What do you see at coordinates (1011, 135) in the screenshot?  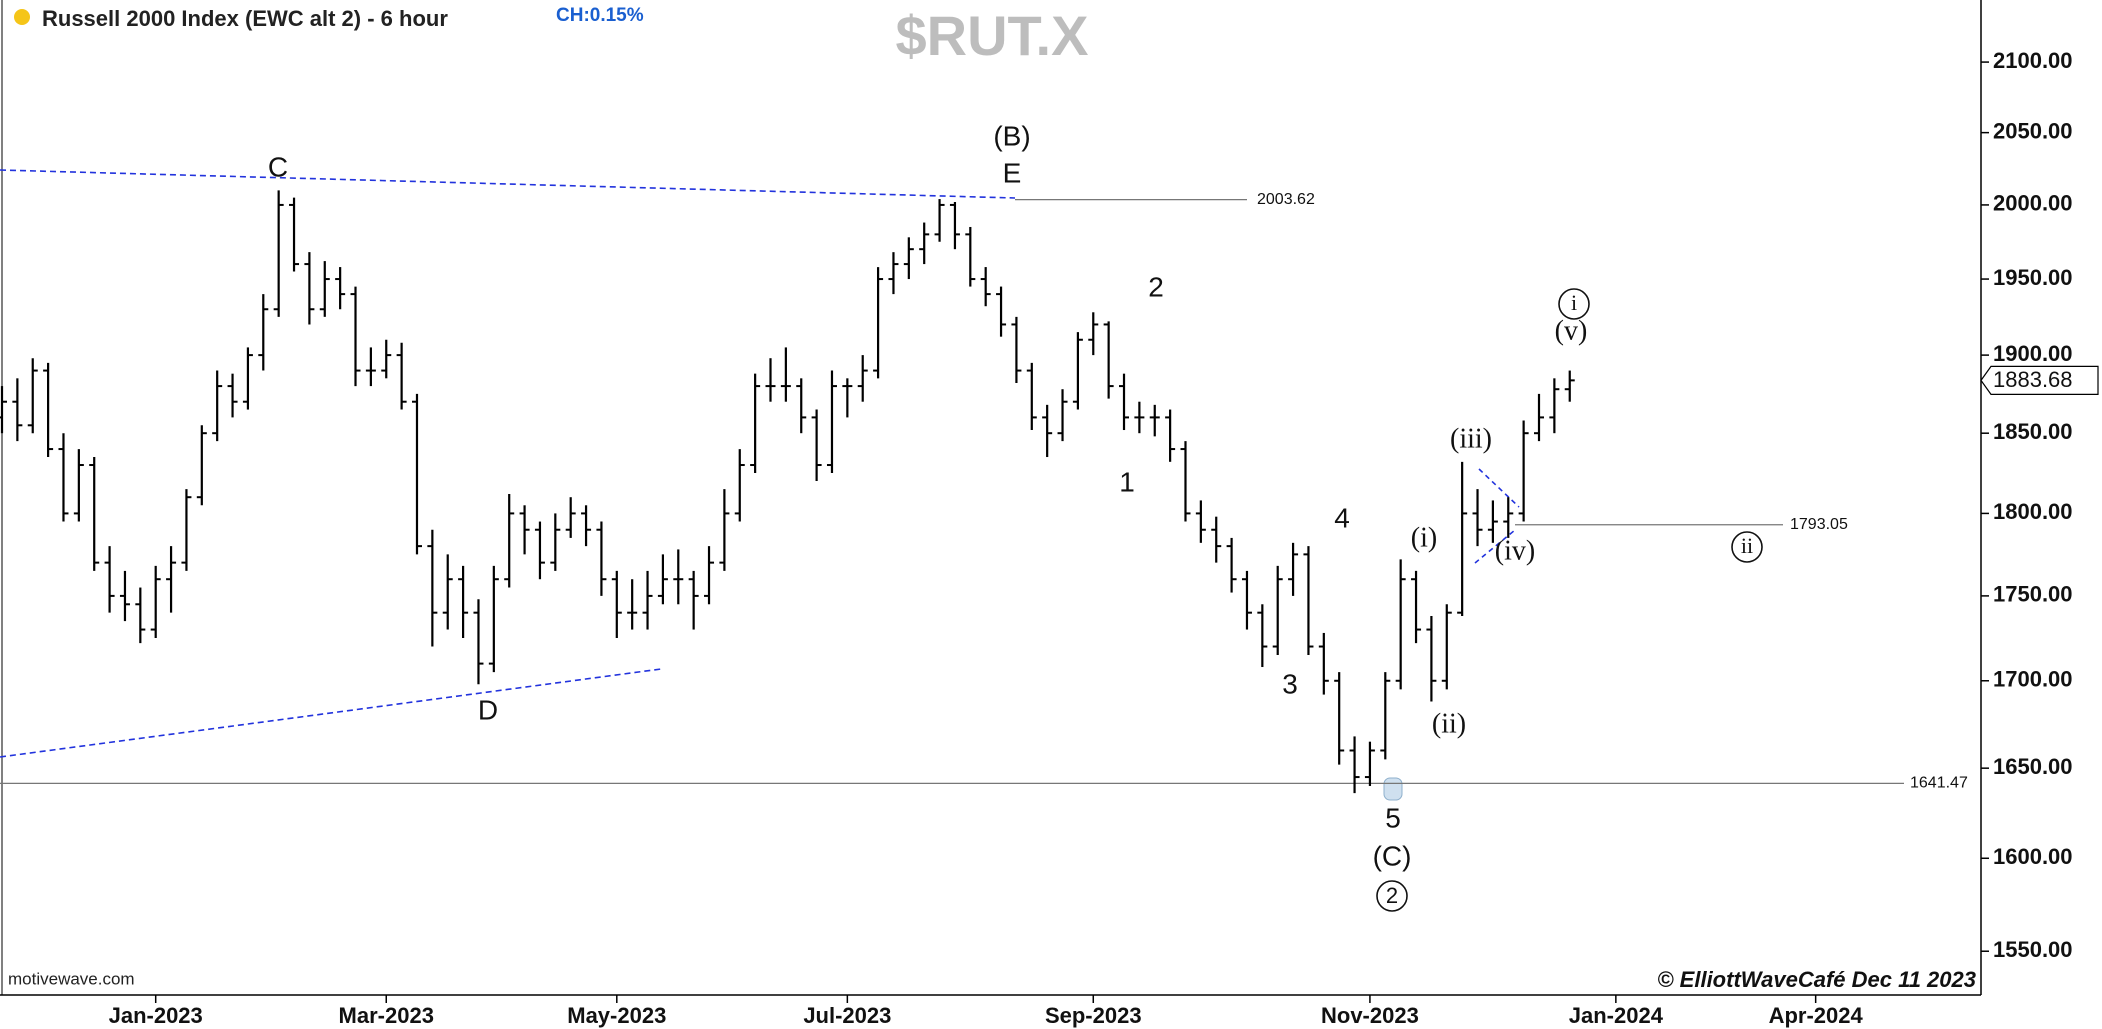 I see `wave-label: (B)` at bounding box center [1011, 135].